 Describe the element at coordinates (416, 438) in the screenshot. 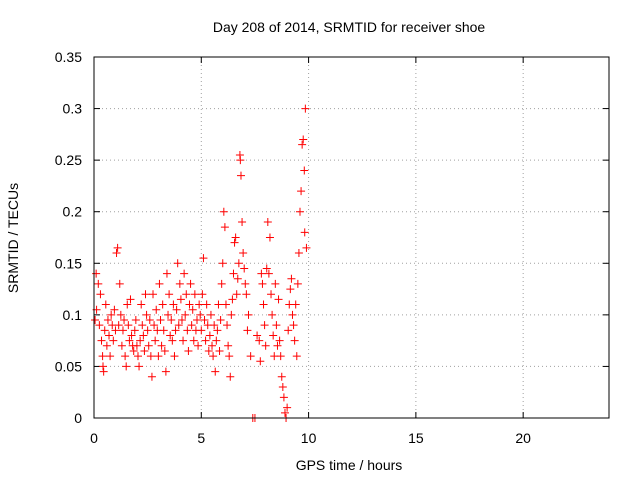

I see `x-tick-label: 15` at that location.